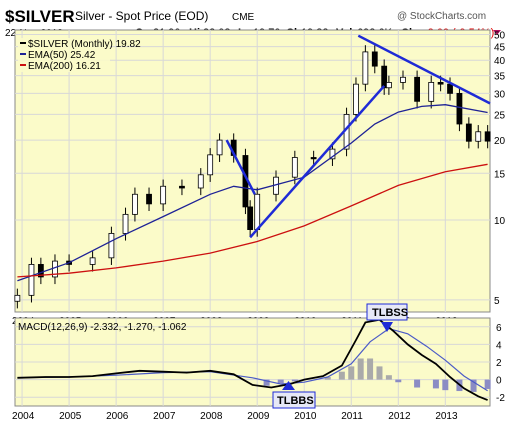 The image size is (520, 429). I want to click on tlbss-label: TLBSS, so click(390, 313).